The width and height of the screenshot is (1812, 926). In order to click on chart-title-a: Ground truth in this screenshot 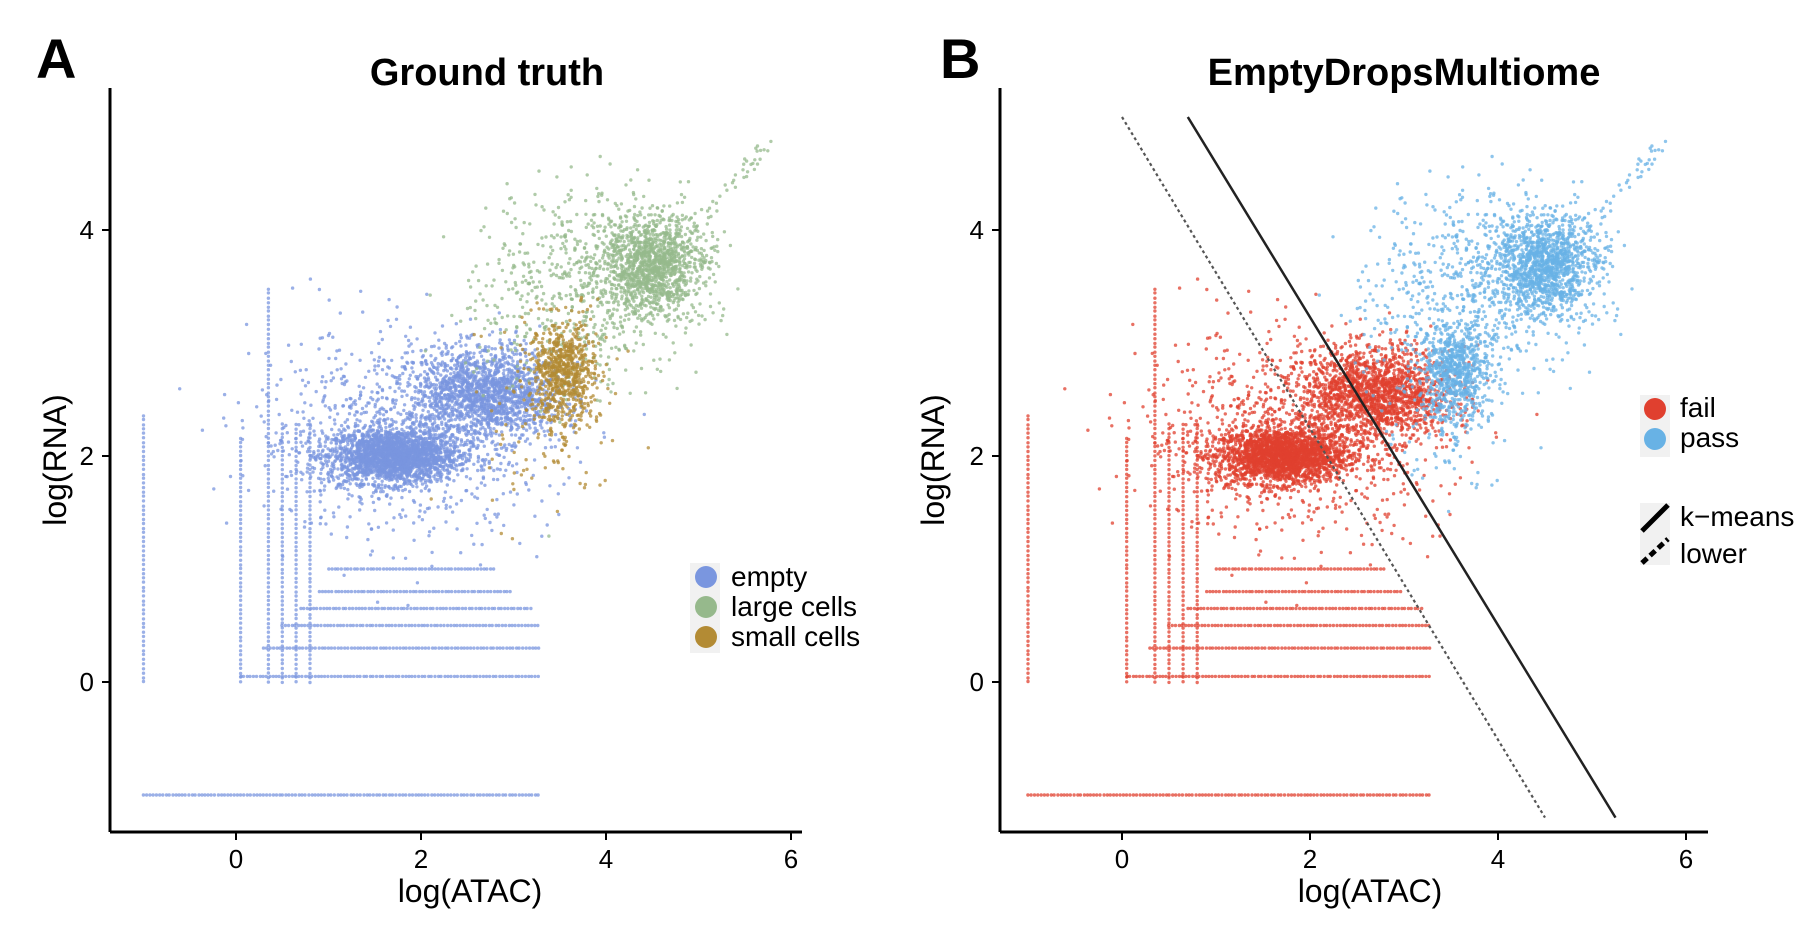, I will do `click(487, 73)`.